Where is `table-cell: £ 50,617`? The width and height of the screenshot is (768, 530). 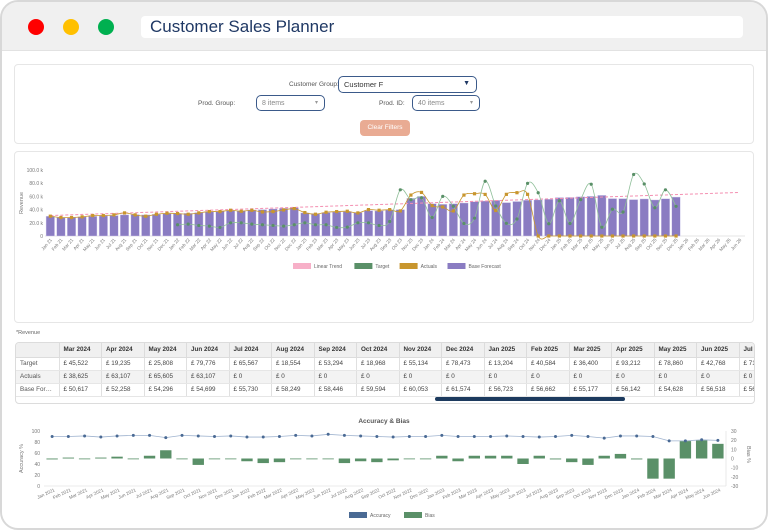 table-cell: £ 50,617 is located at coordinates (80, 390).